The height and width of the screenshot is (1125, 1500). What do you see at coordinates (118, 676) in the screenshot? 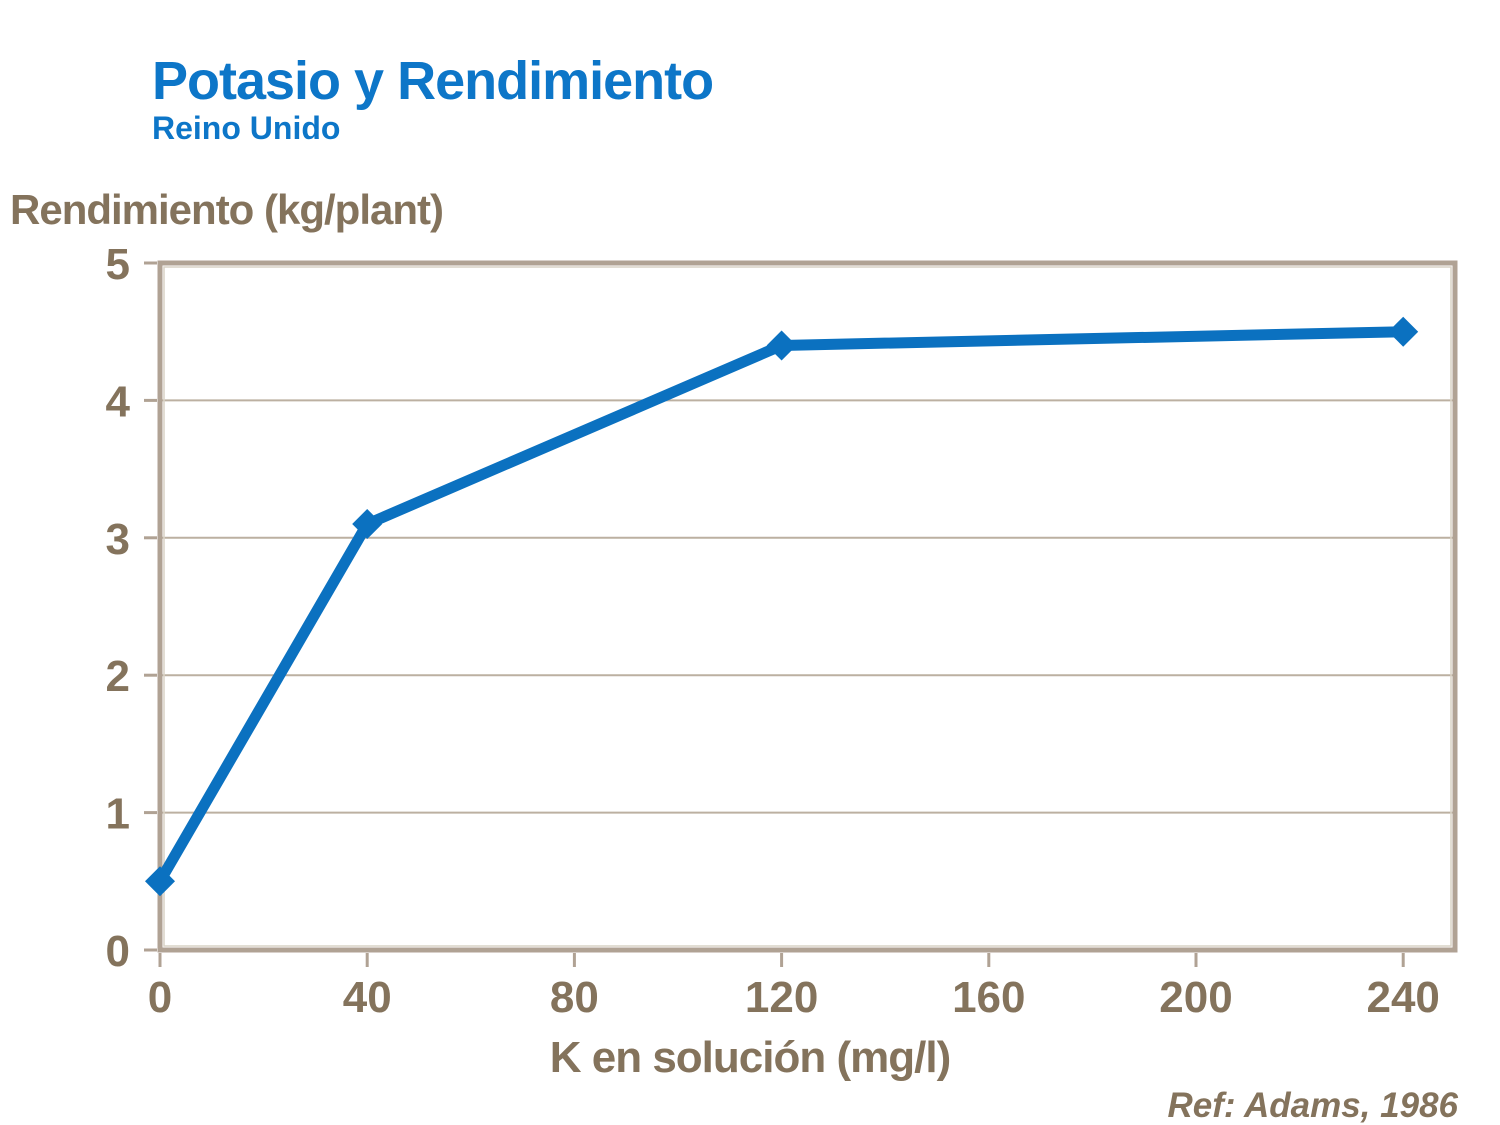
I see `y-tick-label: 2` at bounding box center [118, 676].